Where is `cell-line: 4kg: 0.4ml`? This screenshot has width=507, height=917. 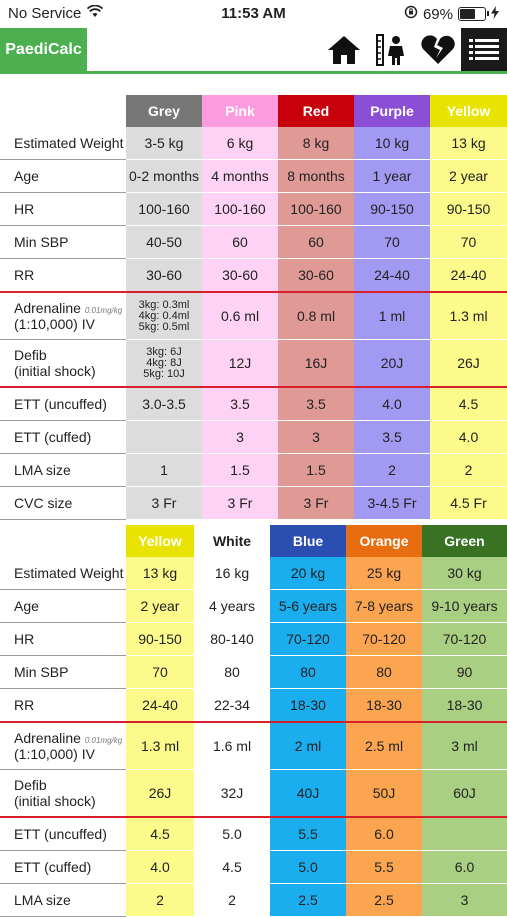
cell-line: 4kg: 0.4ml is located at coordinates (164, 315).